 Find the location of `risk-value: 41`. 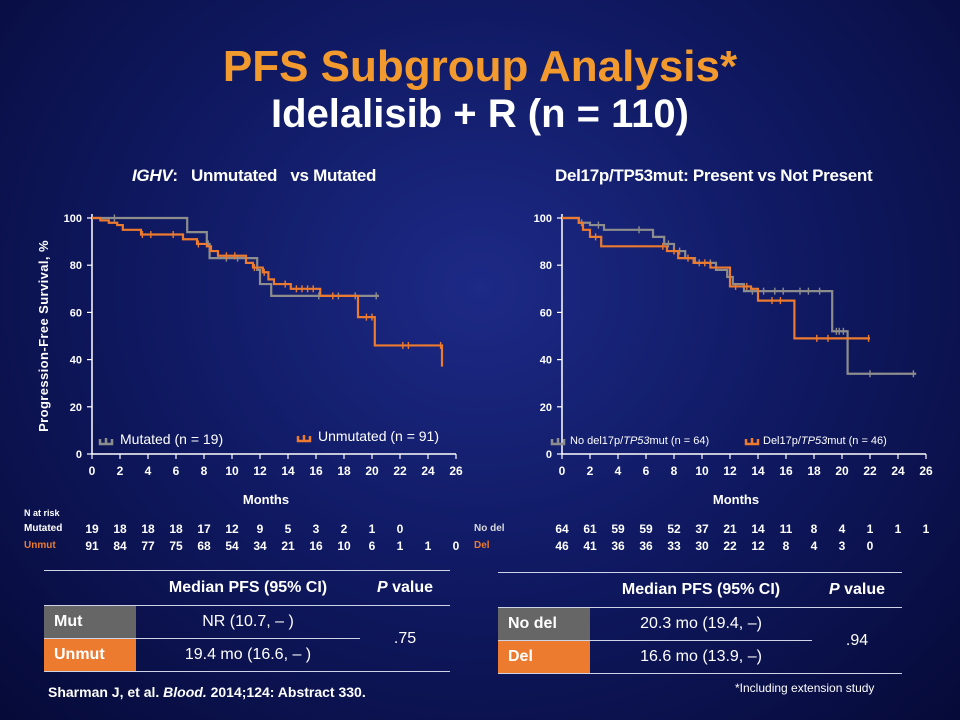

risk-value: 41 is located at coordinates (590, 546).